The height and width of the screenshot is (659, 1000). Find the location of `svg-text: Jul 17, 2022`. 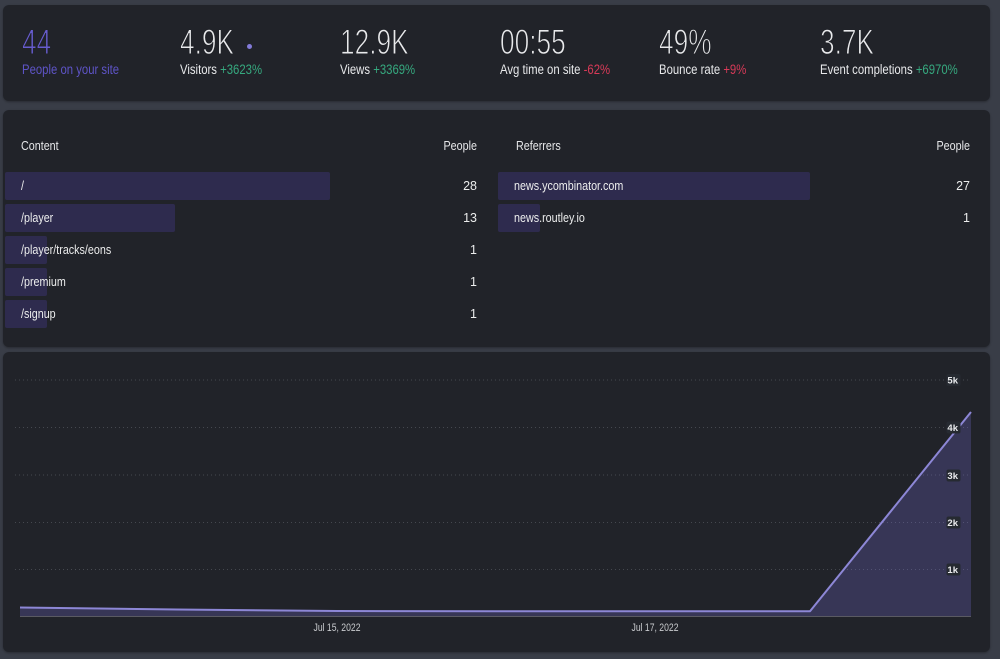

svg-text: Jul 17, 2022 is located at coordinates (655, 628).